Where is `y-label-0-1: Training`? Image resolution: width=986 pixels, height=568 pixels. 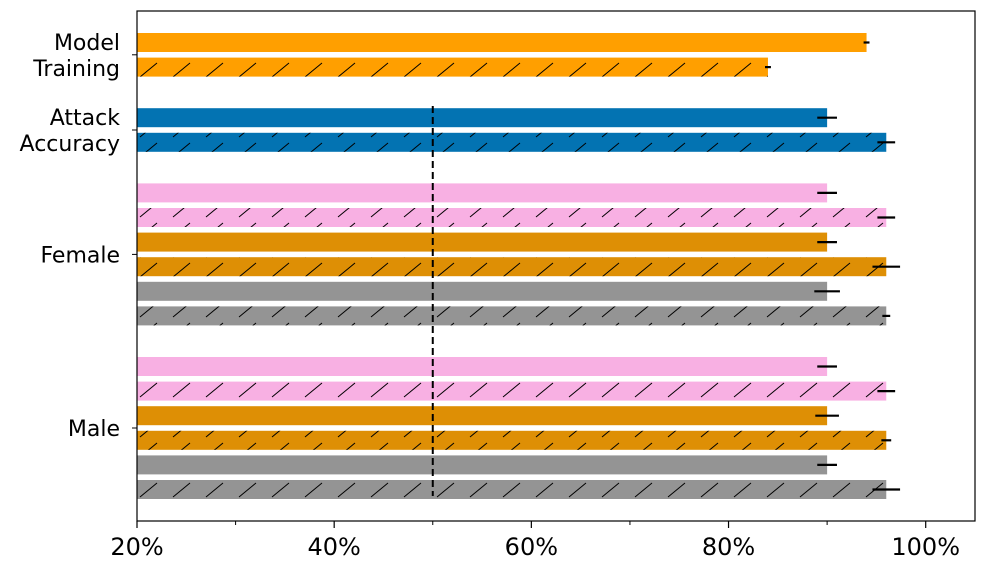 y-label-0-1: Training is located at coordinates (76, 69).